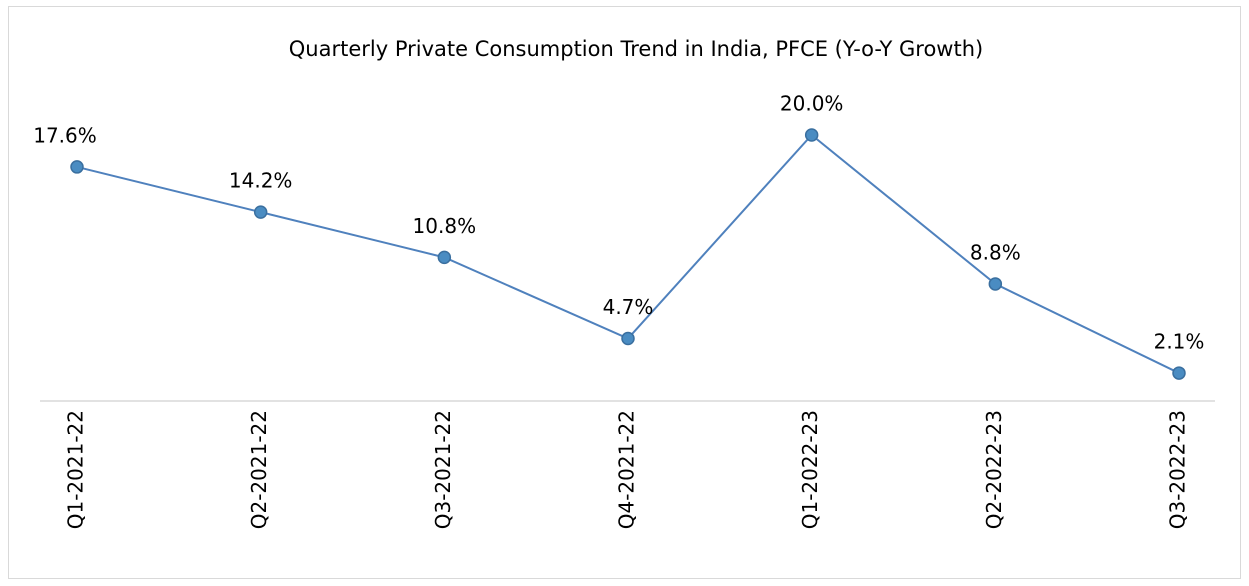 The width and height of the screenshot is (1249, 586). What do you see at coordinates (1178, 469) in the screenshot?
I see `x-tick-label: Q3-2022-23` at bounding box center [1178, 469].